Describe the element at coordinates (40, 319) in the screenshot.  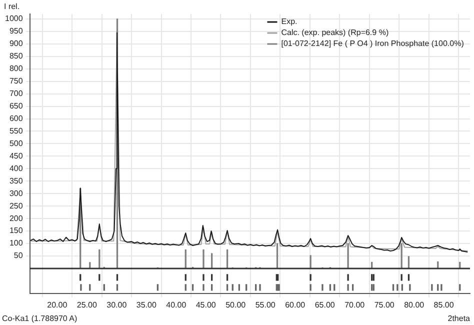
I see `text: Co-Ka1 (1.788970 A)` at that location.